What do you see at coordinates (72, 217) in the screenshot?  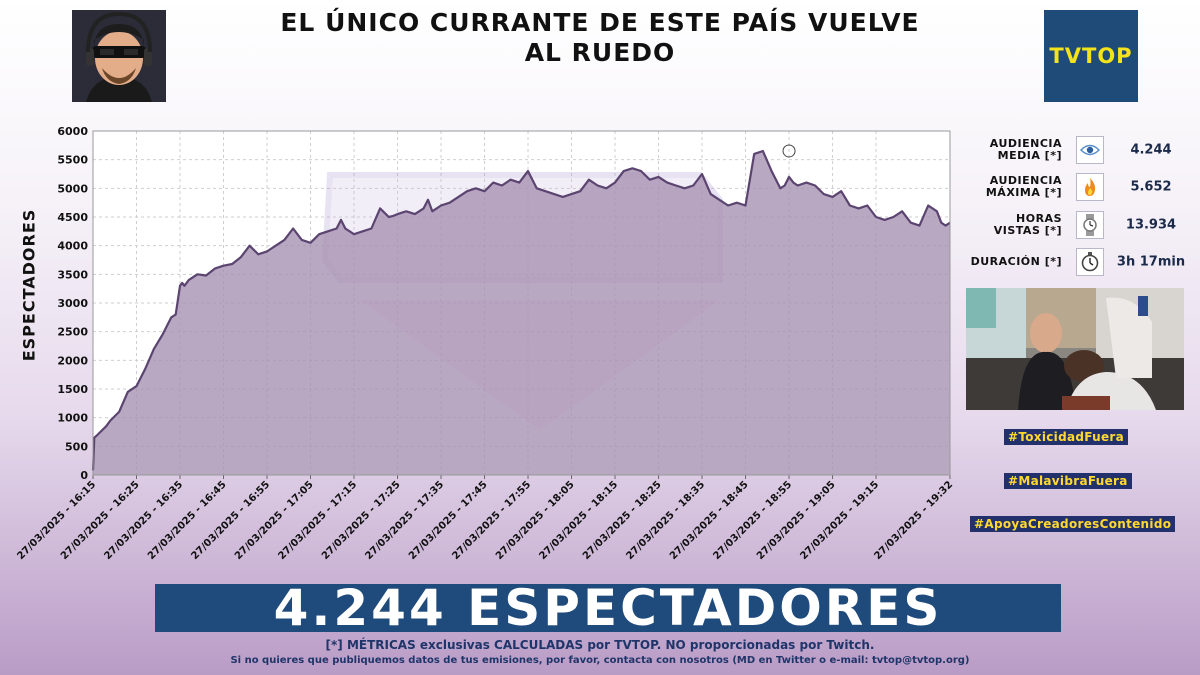 I see `y-tick-label: 4500` at bounding box center [72, 217].